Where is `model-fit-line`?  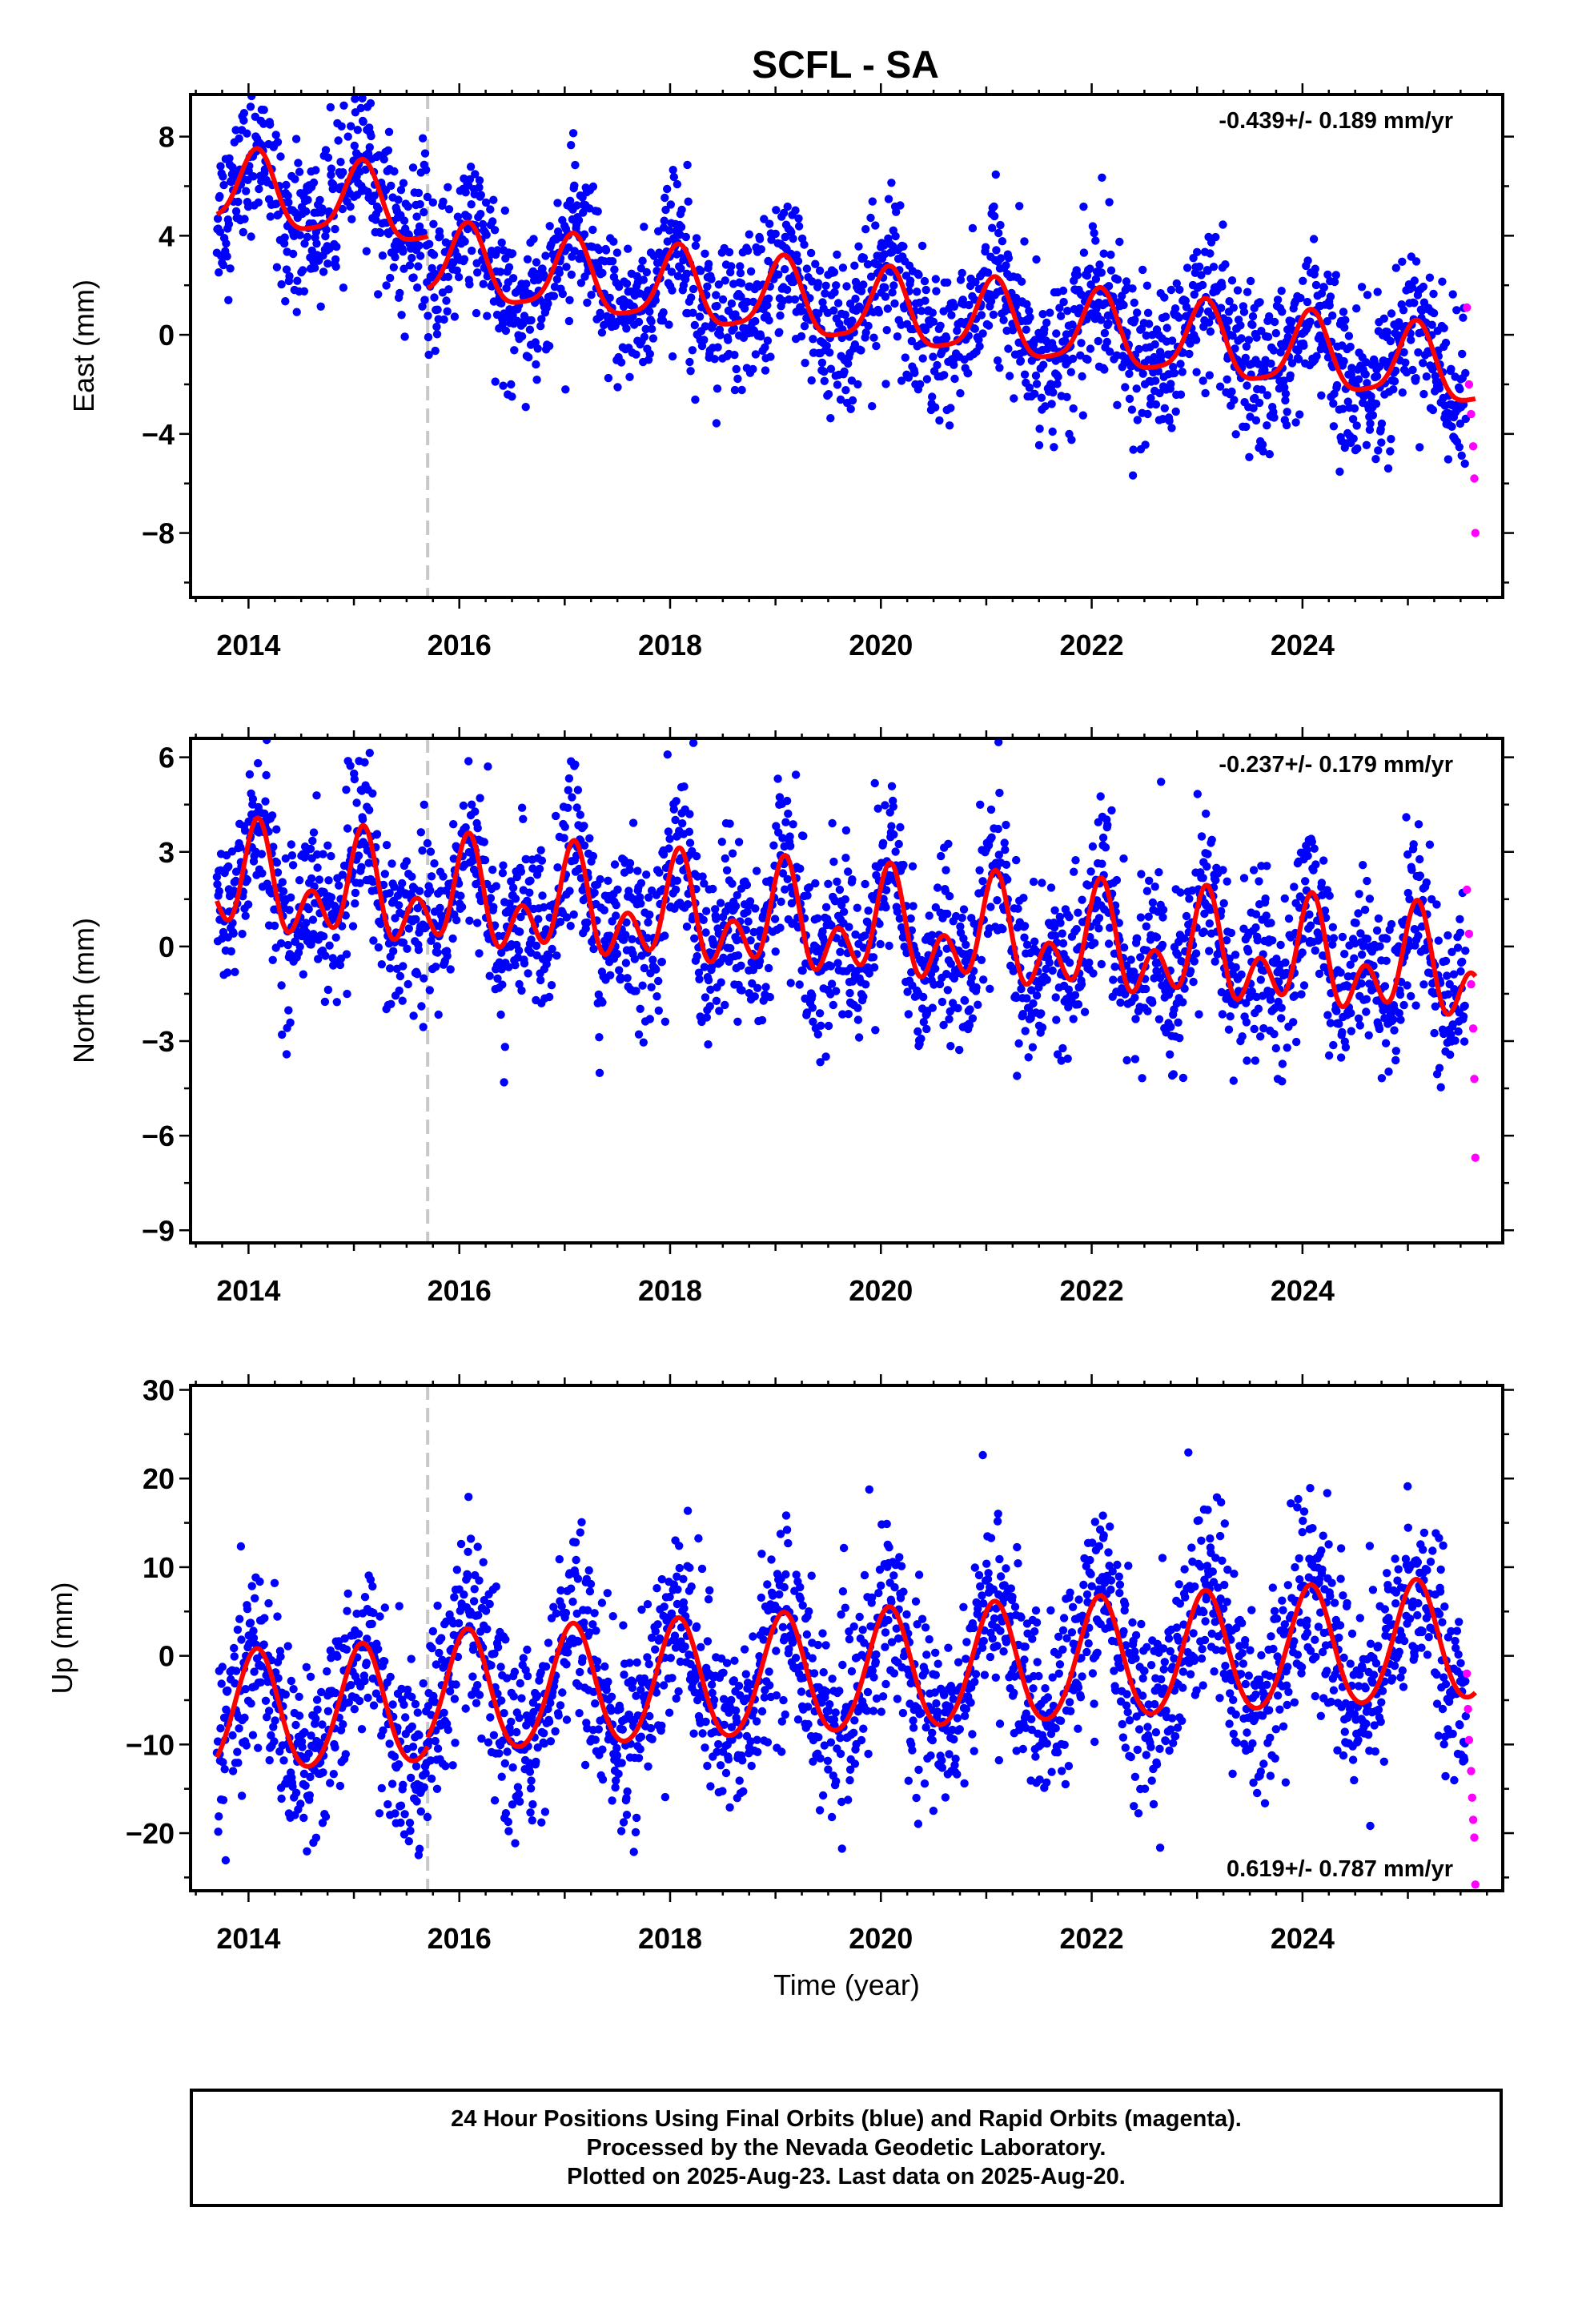
model-fit-line is located at coordinates (323, 879).